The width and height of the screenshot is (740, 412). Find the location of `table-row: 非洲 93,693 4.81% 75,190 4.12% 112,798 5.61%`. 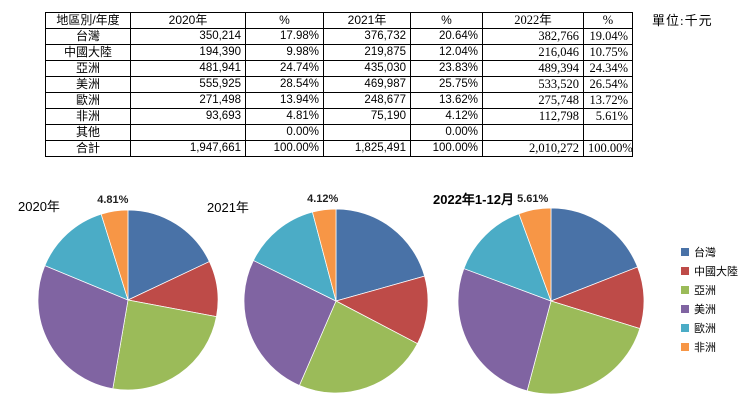

table-row: 非洲 93,693 4.81% 75,190 4.12% 112,798 5.61% is located at coordinates (339, 116).